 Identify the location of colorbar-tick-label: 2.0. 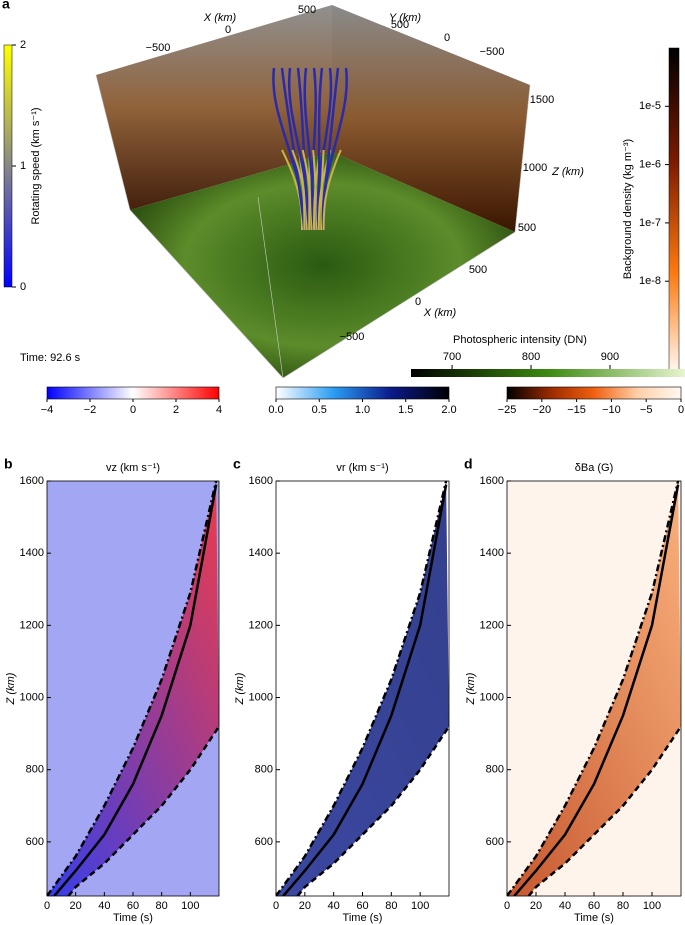
(448, 410).